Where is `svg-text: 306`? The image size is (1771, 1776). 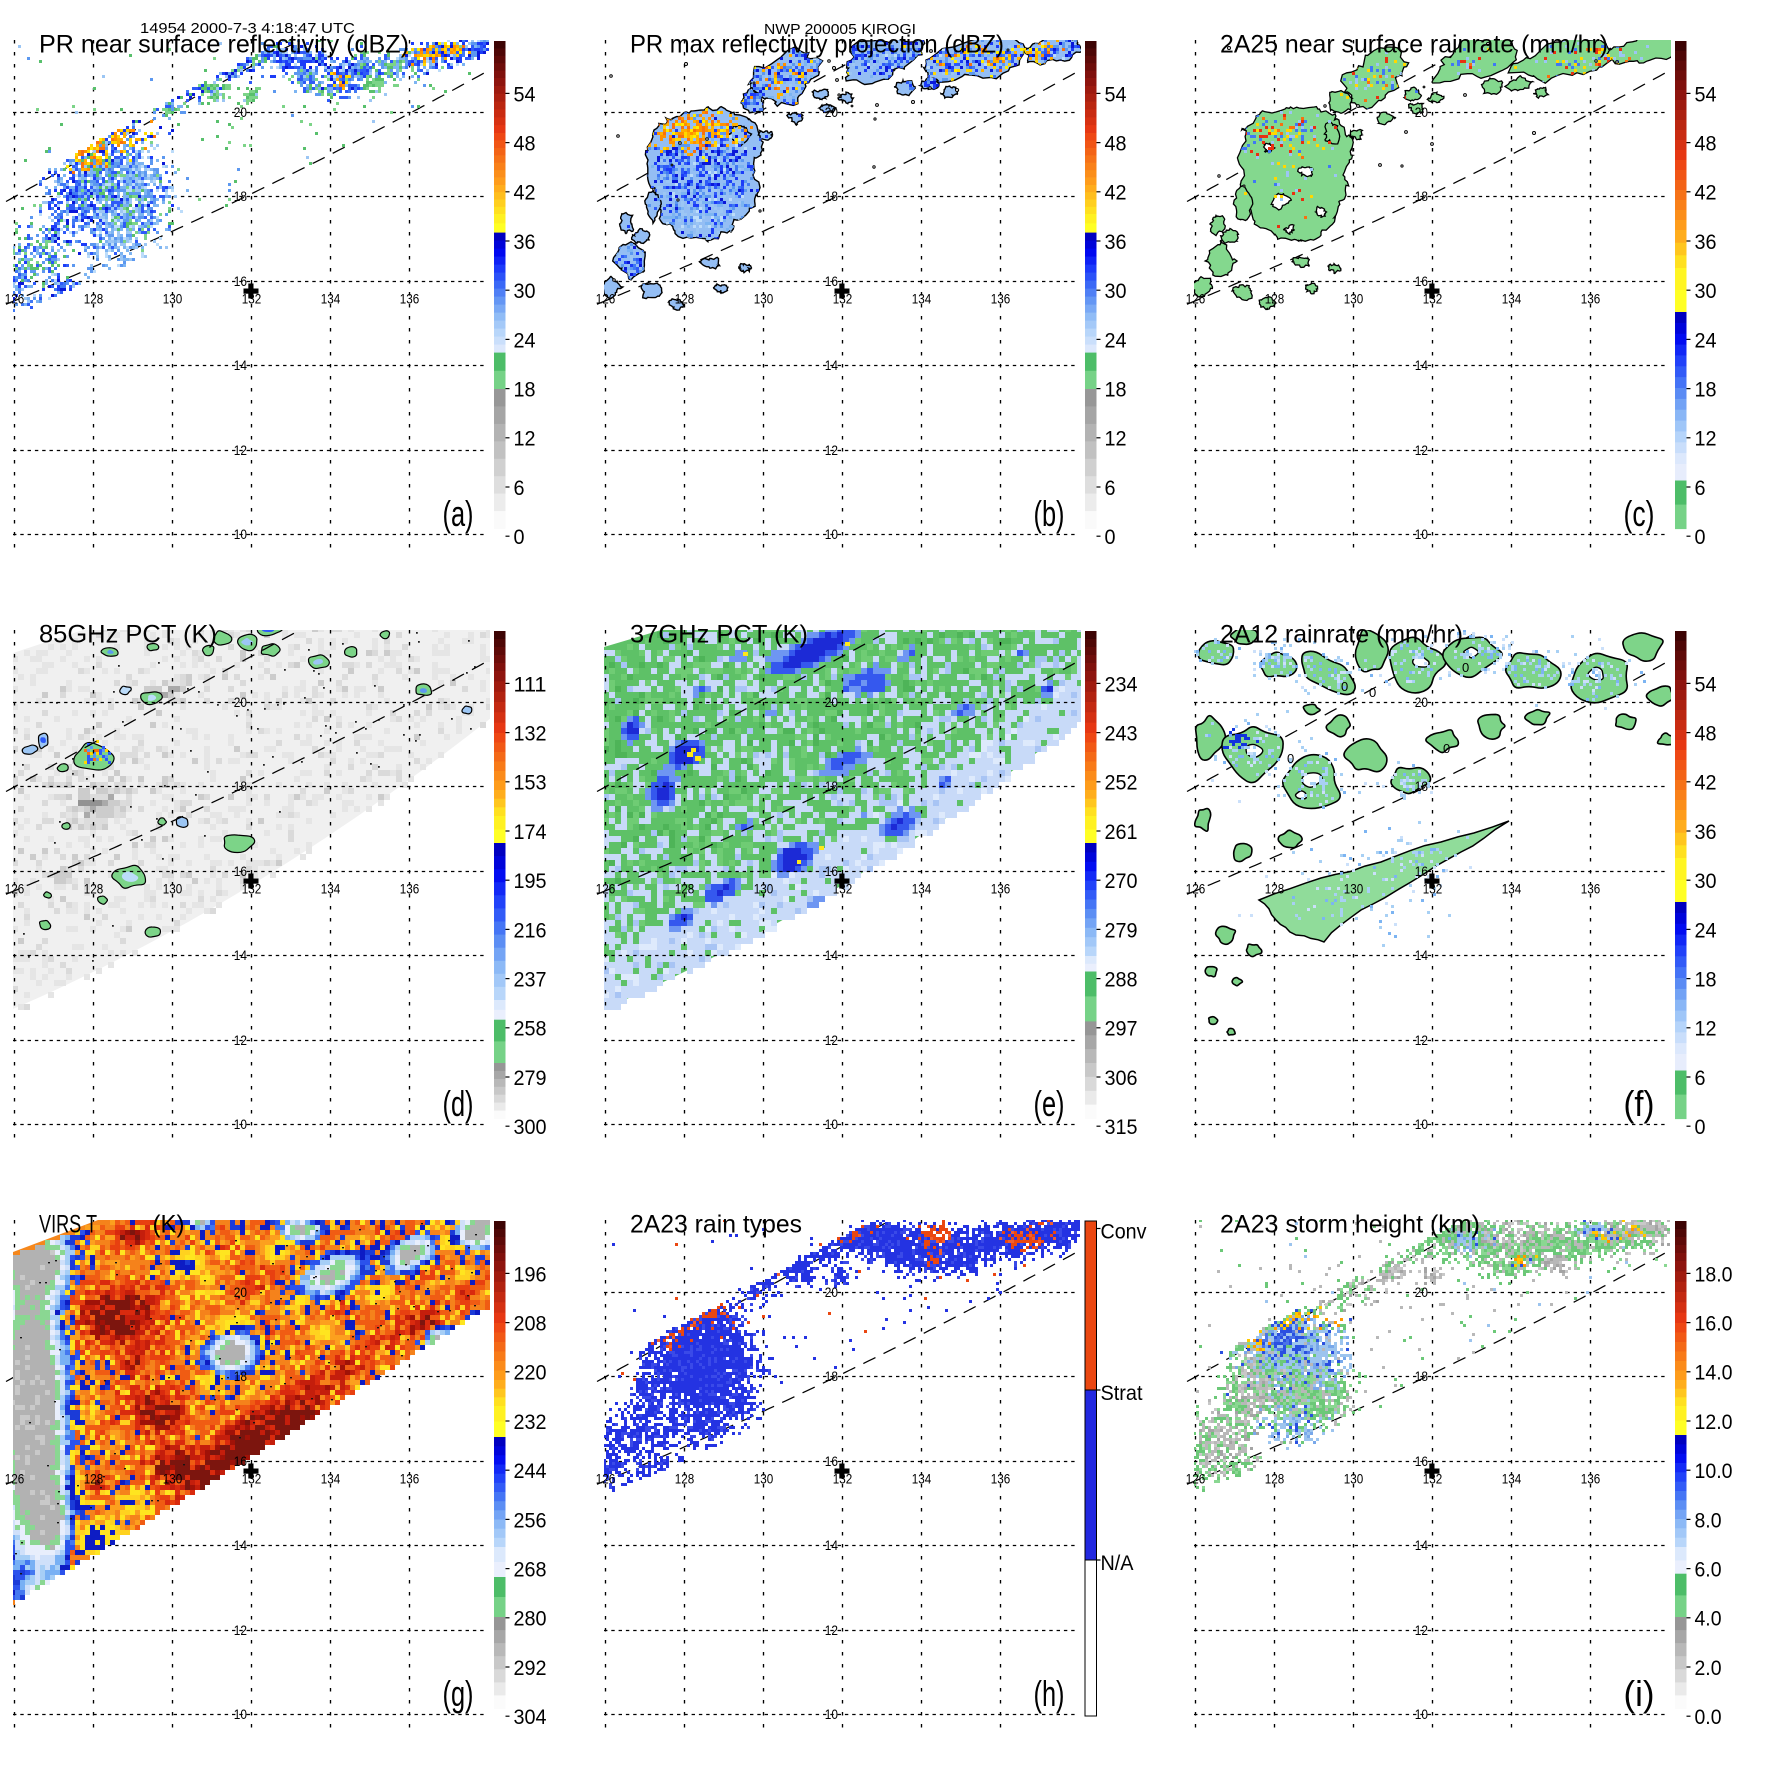 svg-text: 306 is located at coordinates (1121, 1077).